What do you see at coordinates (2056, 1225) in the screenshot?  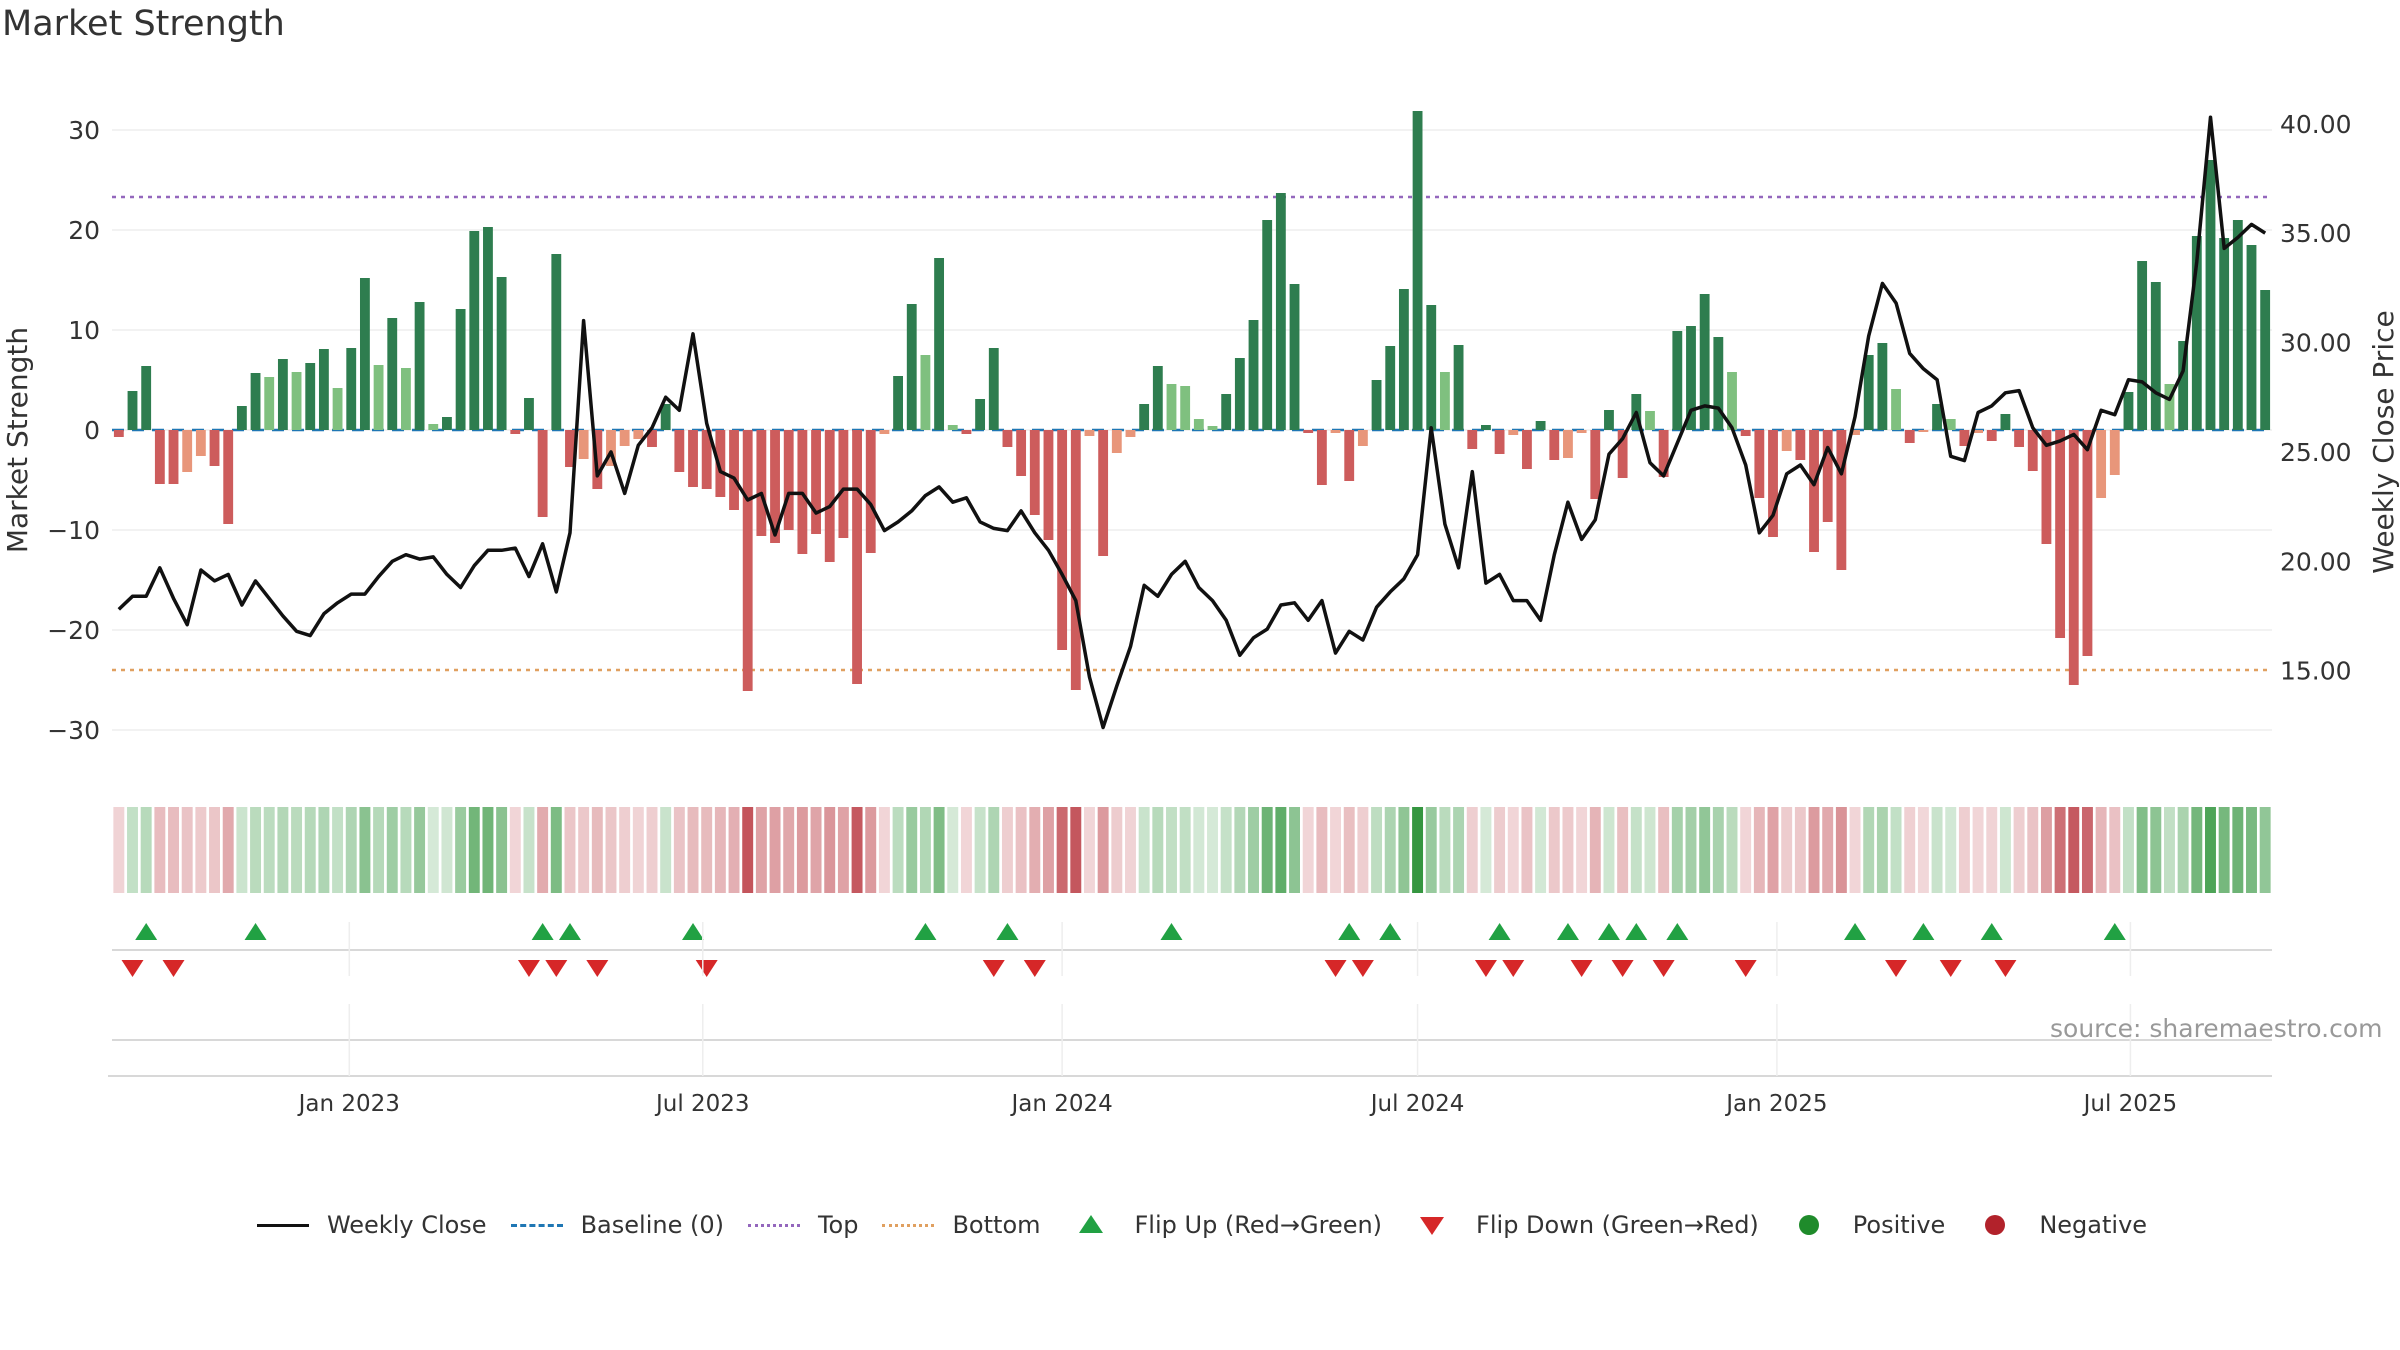 I see `legend-negative: Negative` at bounding box center [2056, 1225].